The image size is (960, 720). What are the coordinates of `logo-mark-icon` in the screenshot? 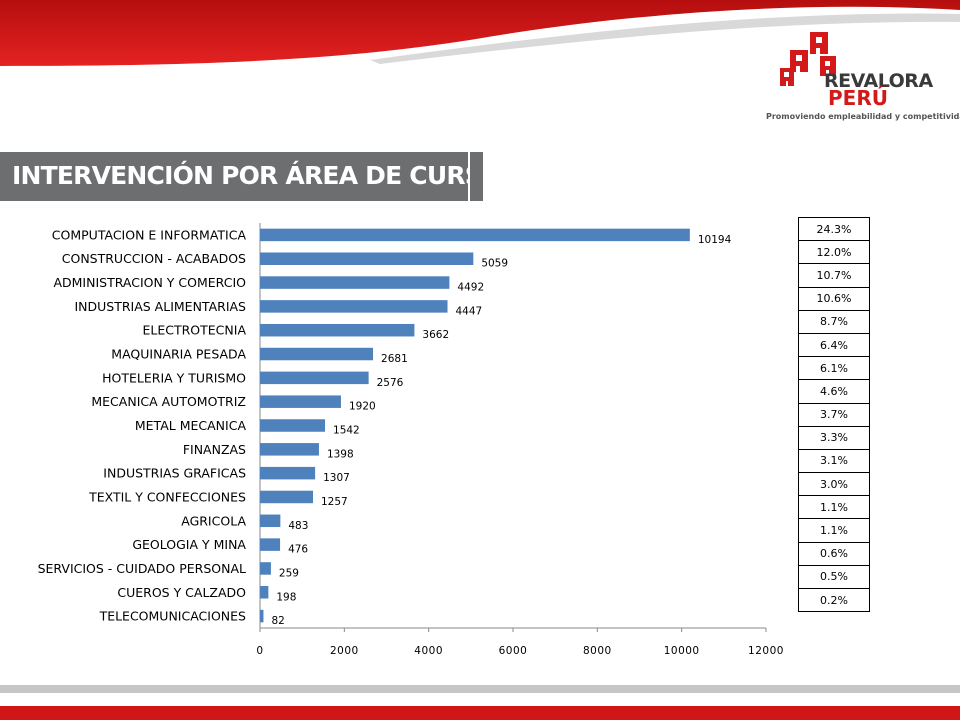 It's located at (808, 59).